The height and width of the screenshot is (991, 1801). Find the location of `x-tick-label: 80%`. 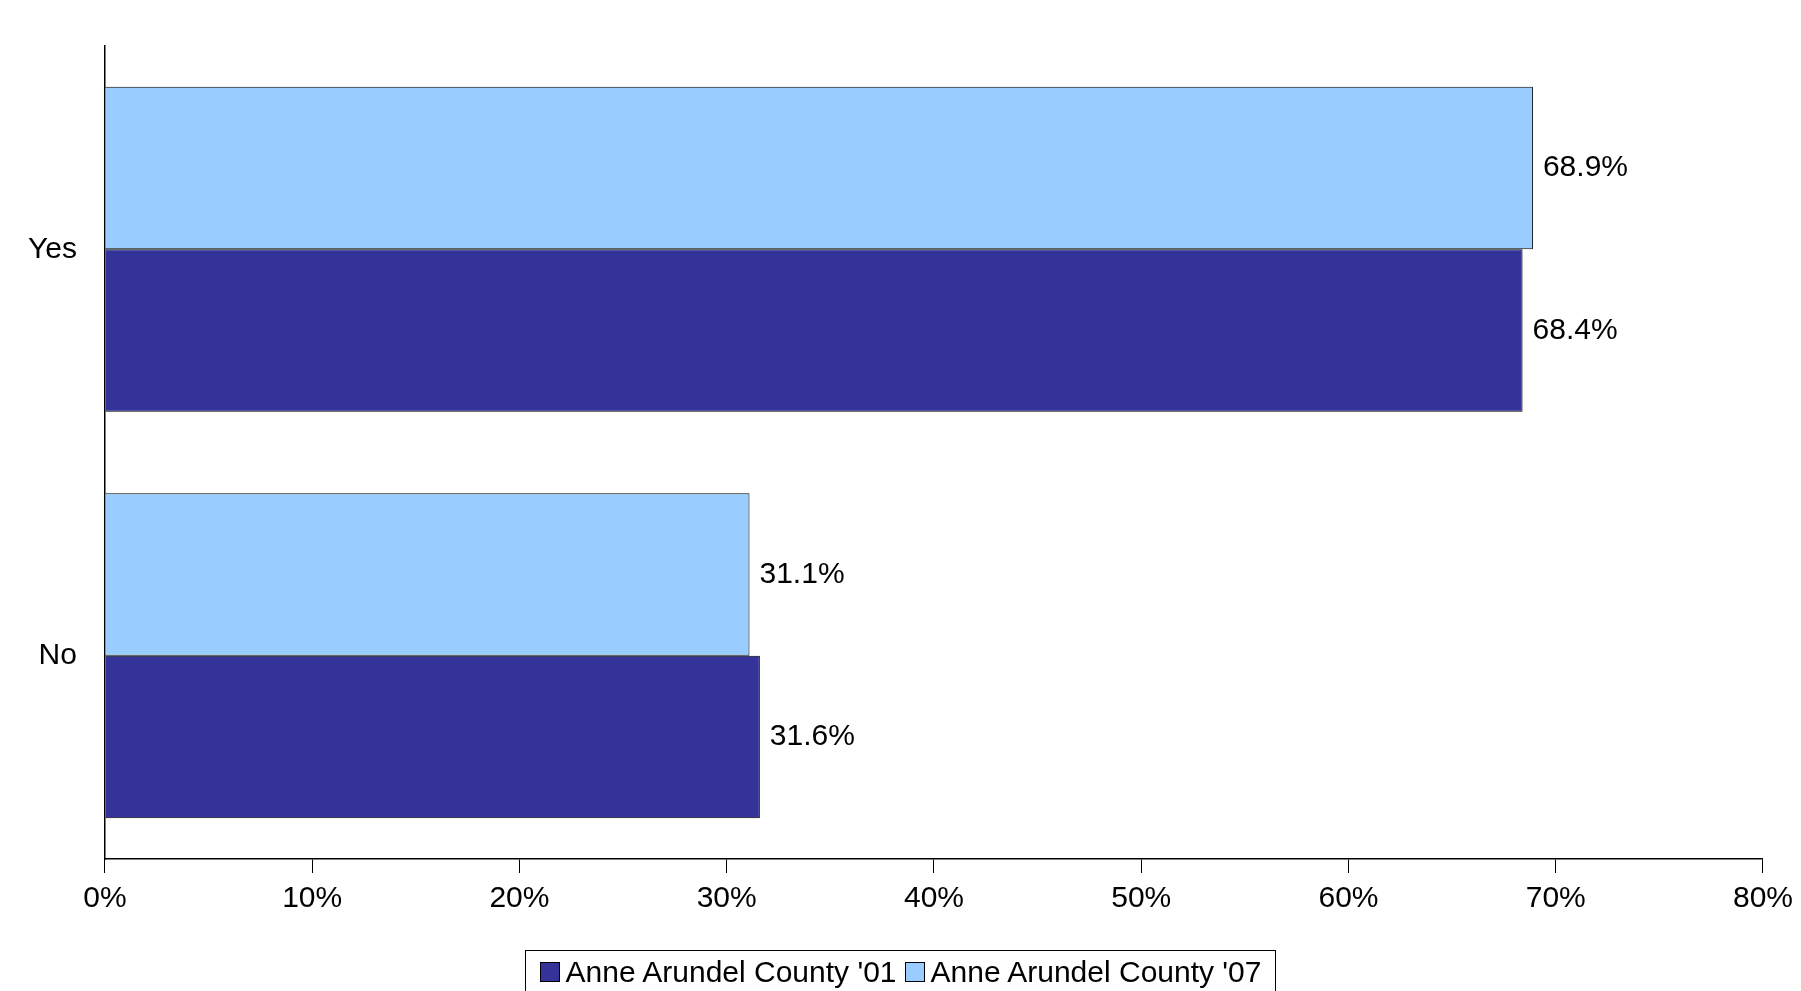

x-tick-label: 80% is located at coordinates (1762, 897).